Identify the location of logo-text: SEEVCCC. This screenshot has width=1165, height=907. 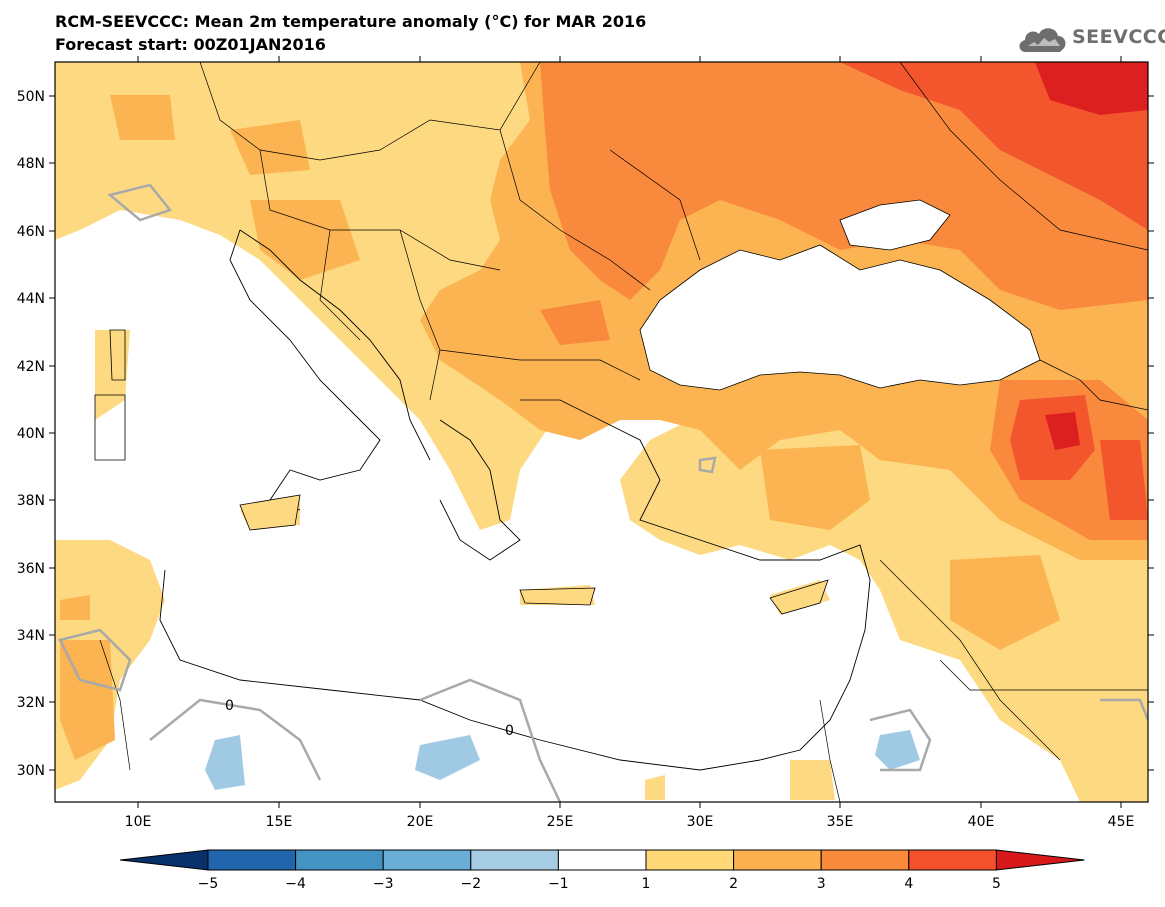
(1118, 37).